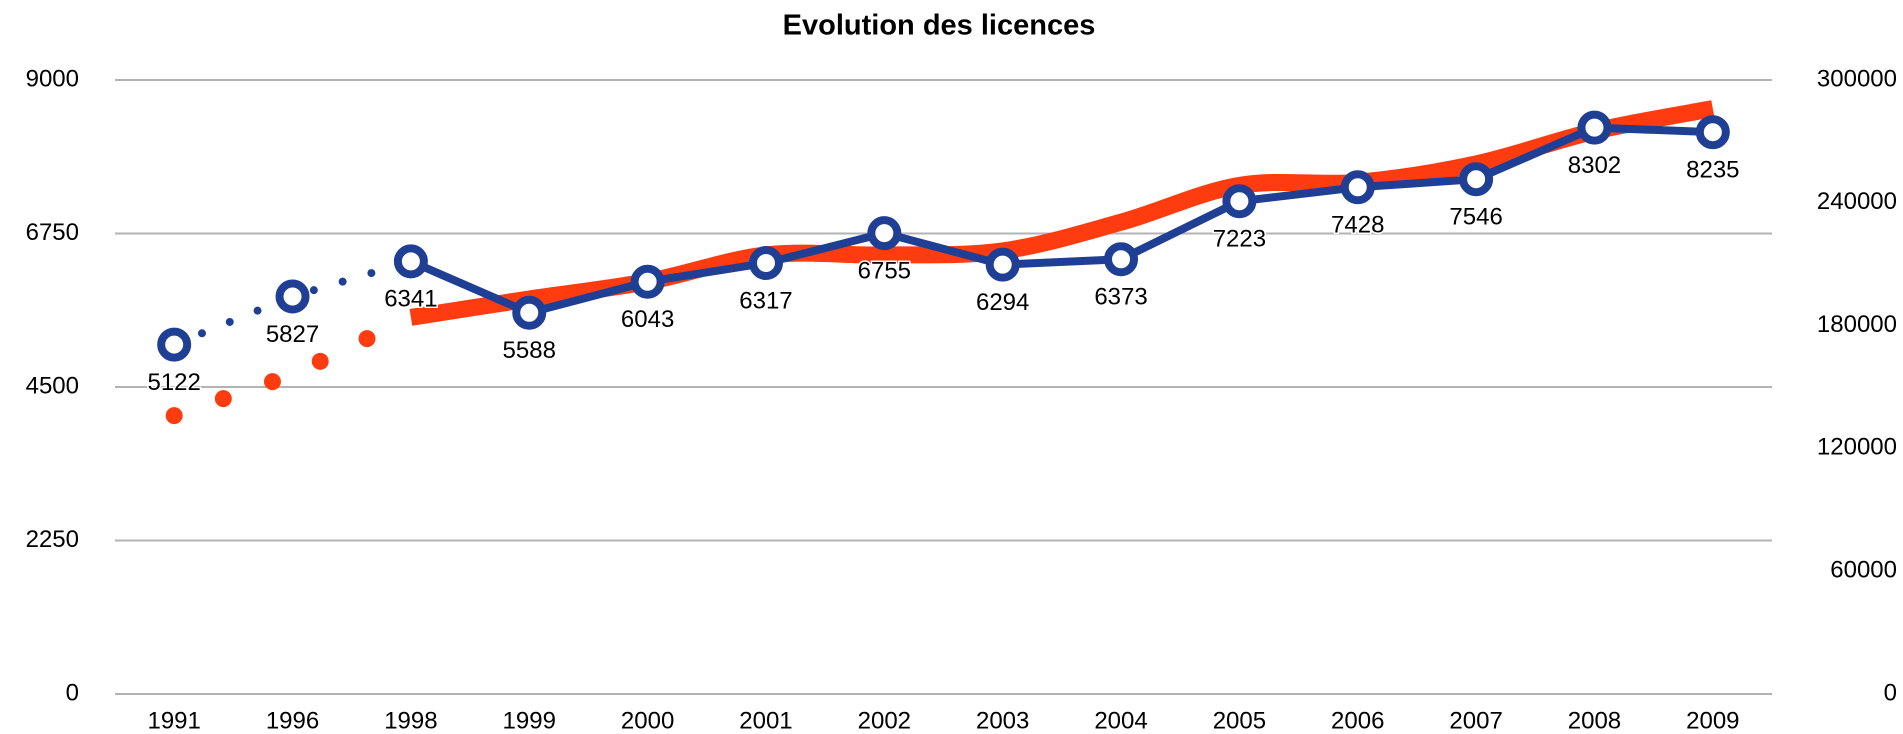 The image size is (1903, 734). What do you see at coordinates (765, 720) in the screenshot?
I see `x-tick-label: 2001` at bounding box center [765, 720].